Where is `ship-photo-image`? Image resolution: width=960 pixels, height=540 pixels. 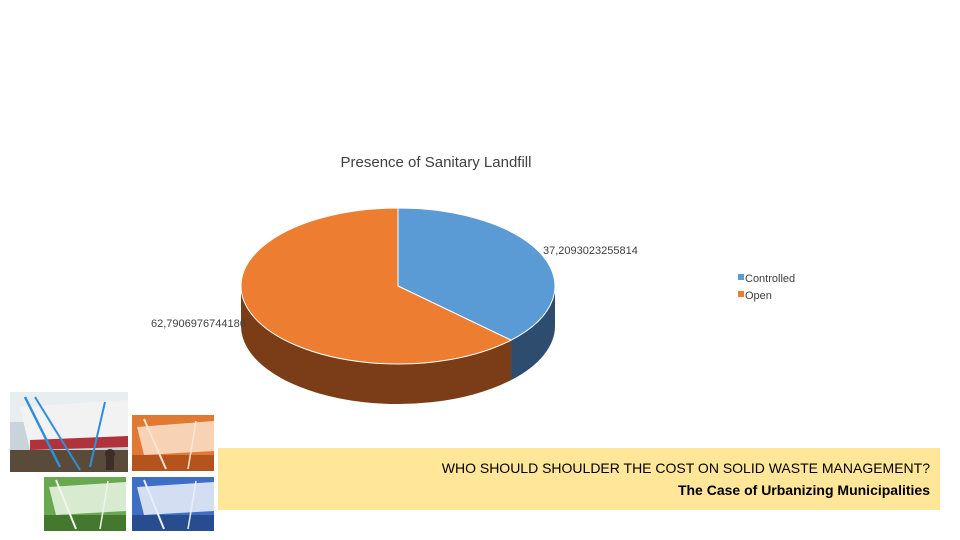 ship-photo-image is located at coordinates (69, 432).